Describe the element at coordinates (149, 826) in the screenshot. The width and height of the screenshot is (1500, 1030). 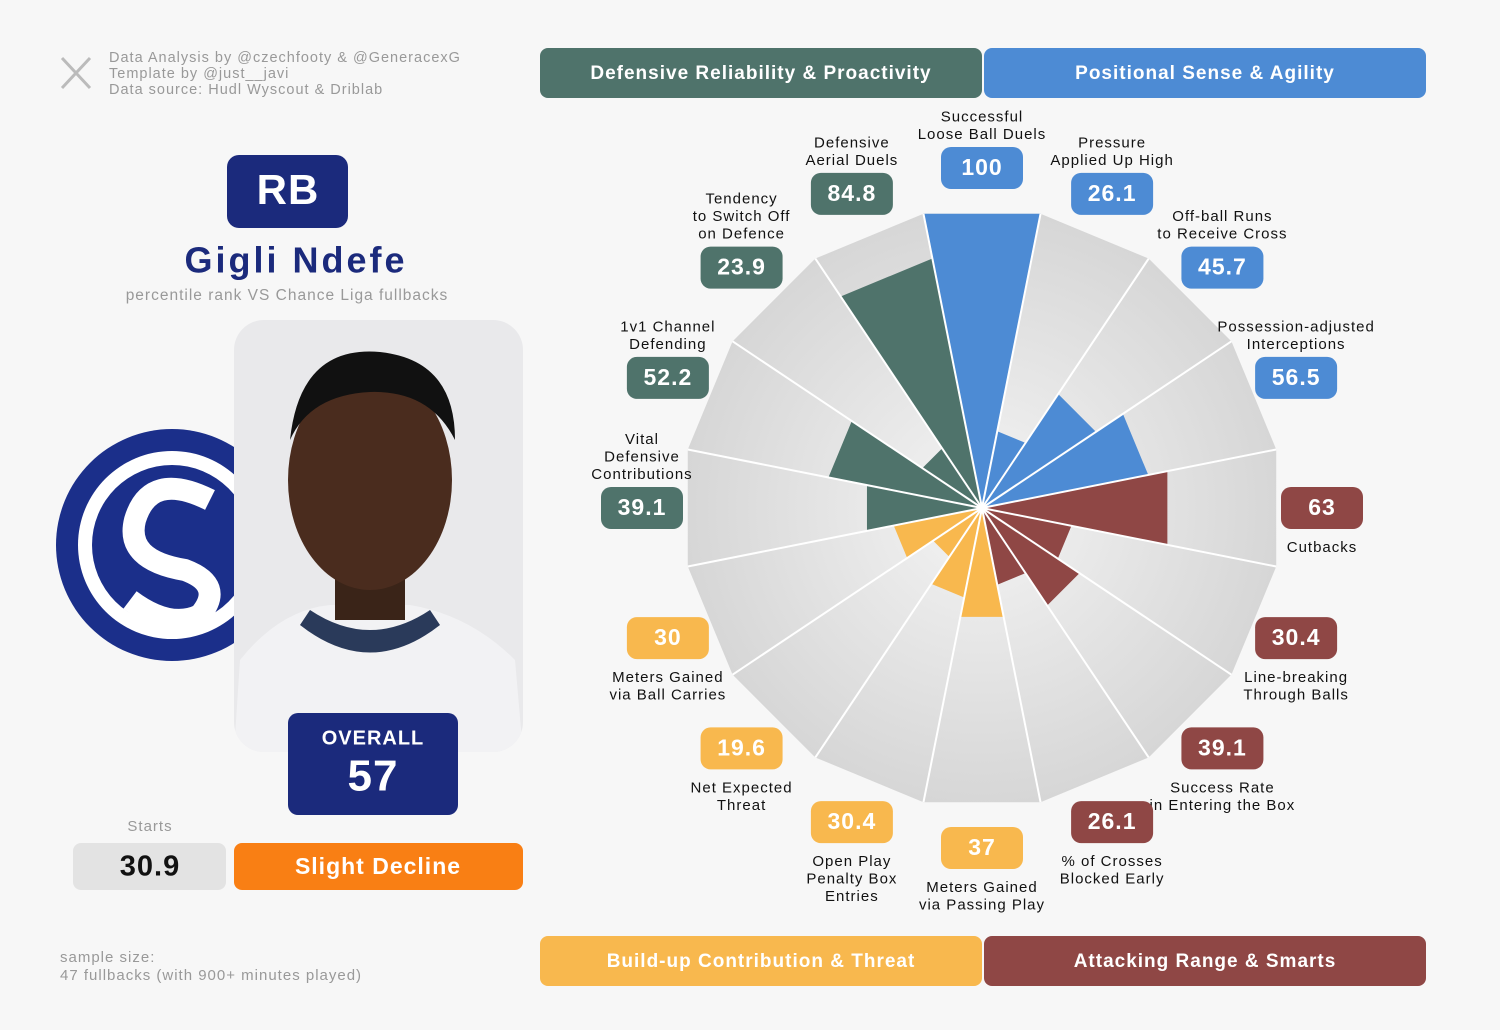
I see `starts-label: Starts` at that location.